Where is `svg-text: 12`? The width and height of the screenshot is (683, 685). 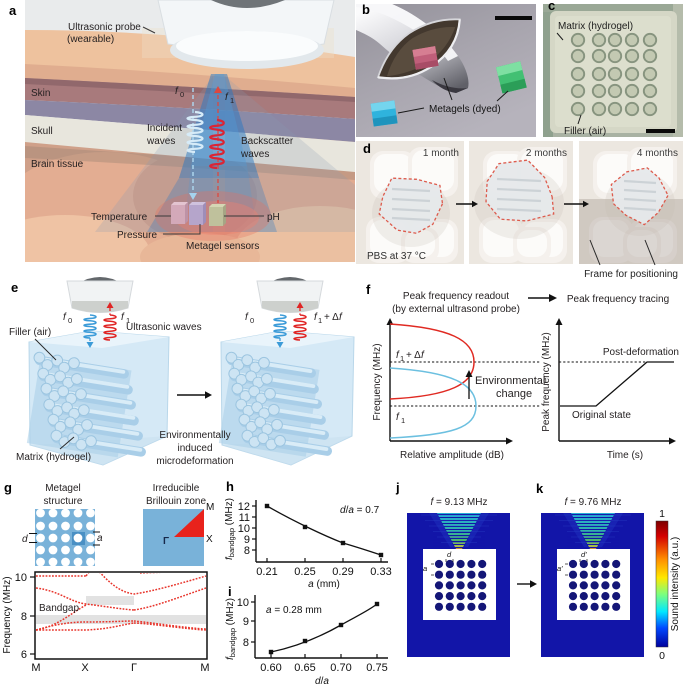 svg-text: 12 is located at coordinates (244, 507).